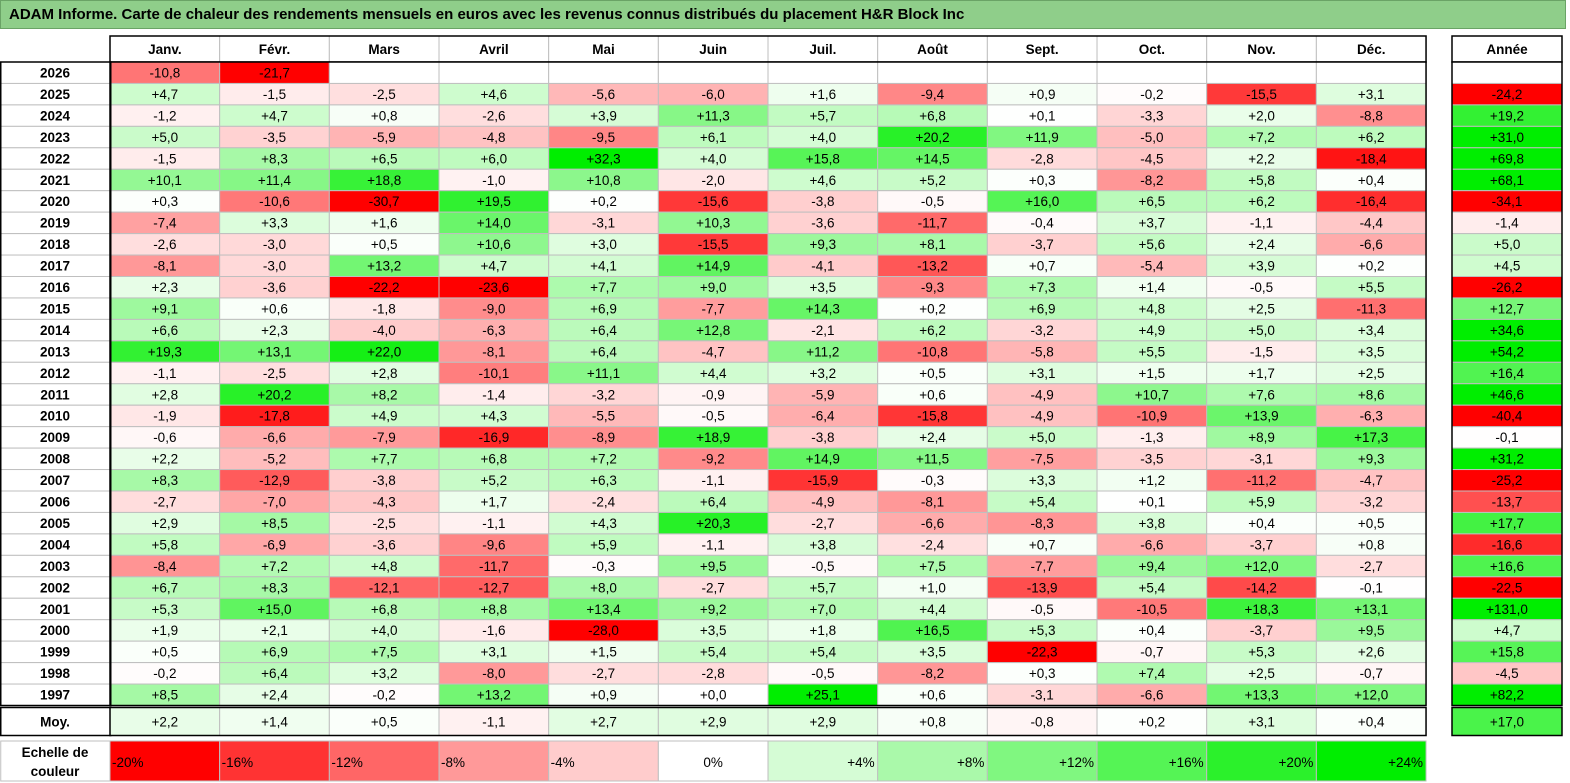  What do you see at coordinates (384, 480) in the screenshot?
I see `cell-value: -3,8` at bounding box center [384, 480].